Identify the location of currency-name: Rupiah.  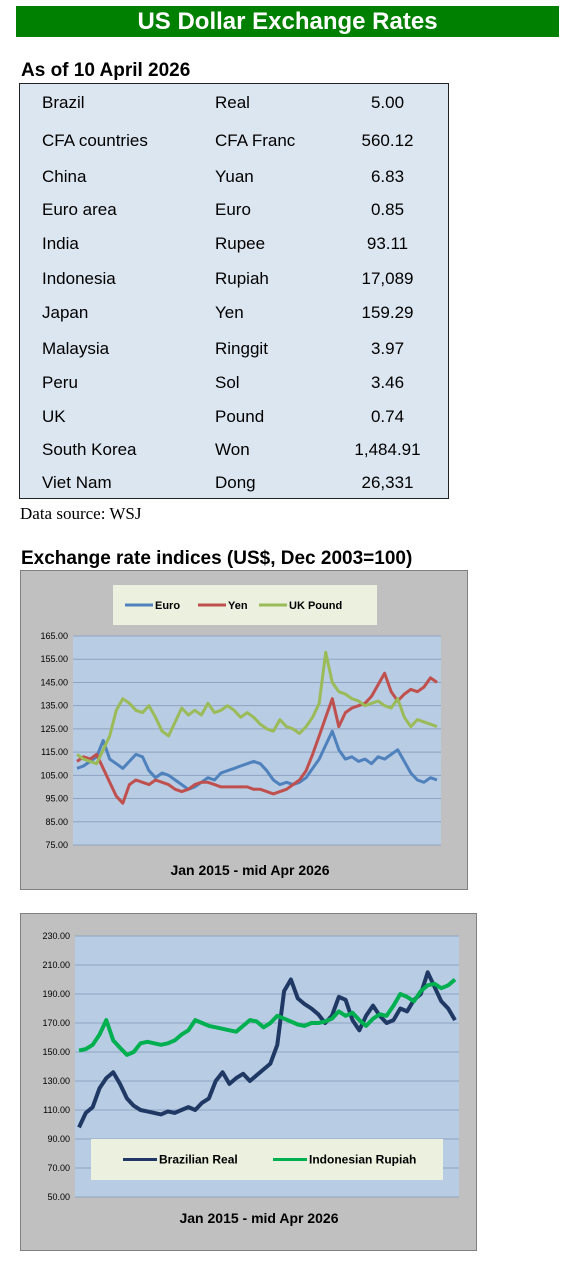
(242, 278).